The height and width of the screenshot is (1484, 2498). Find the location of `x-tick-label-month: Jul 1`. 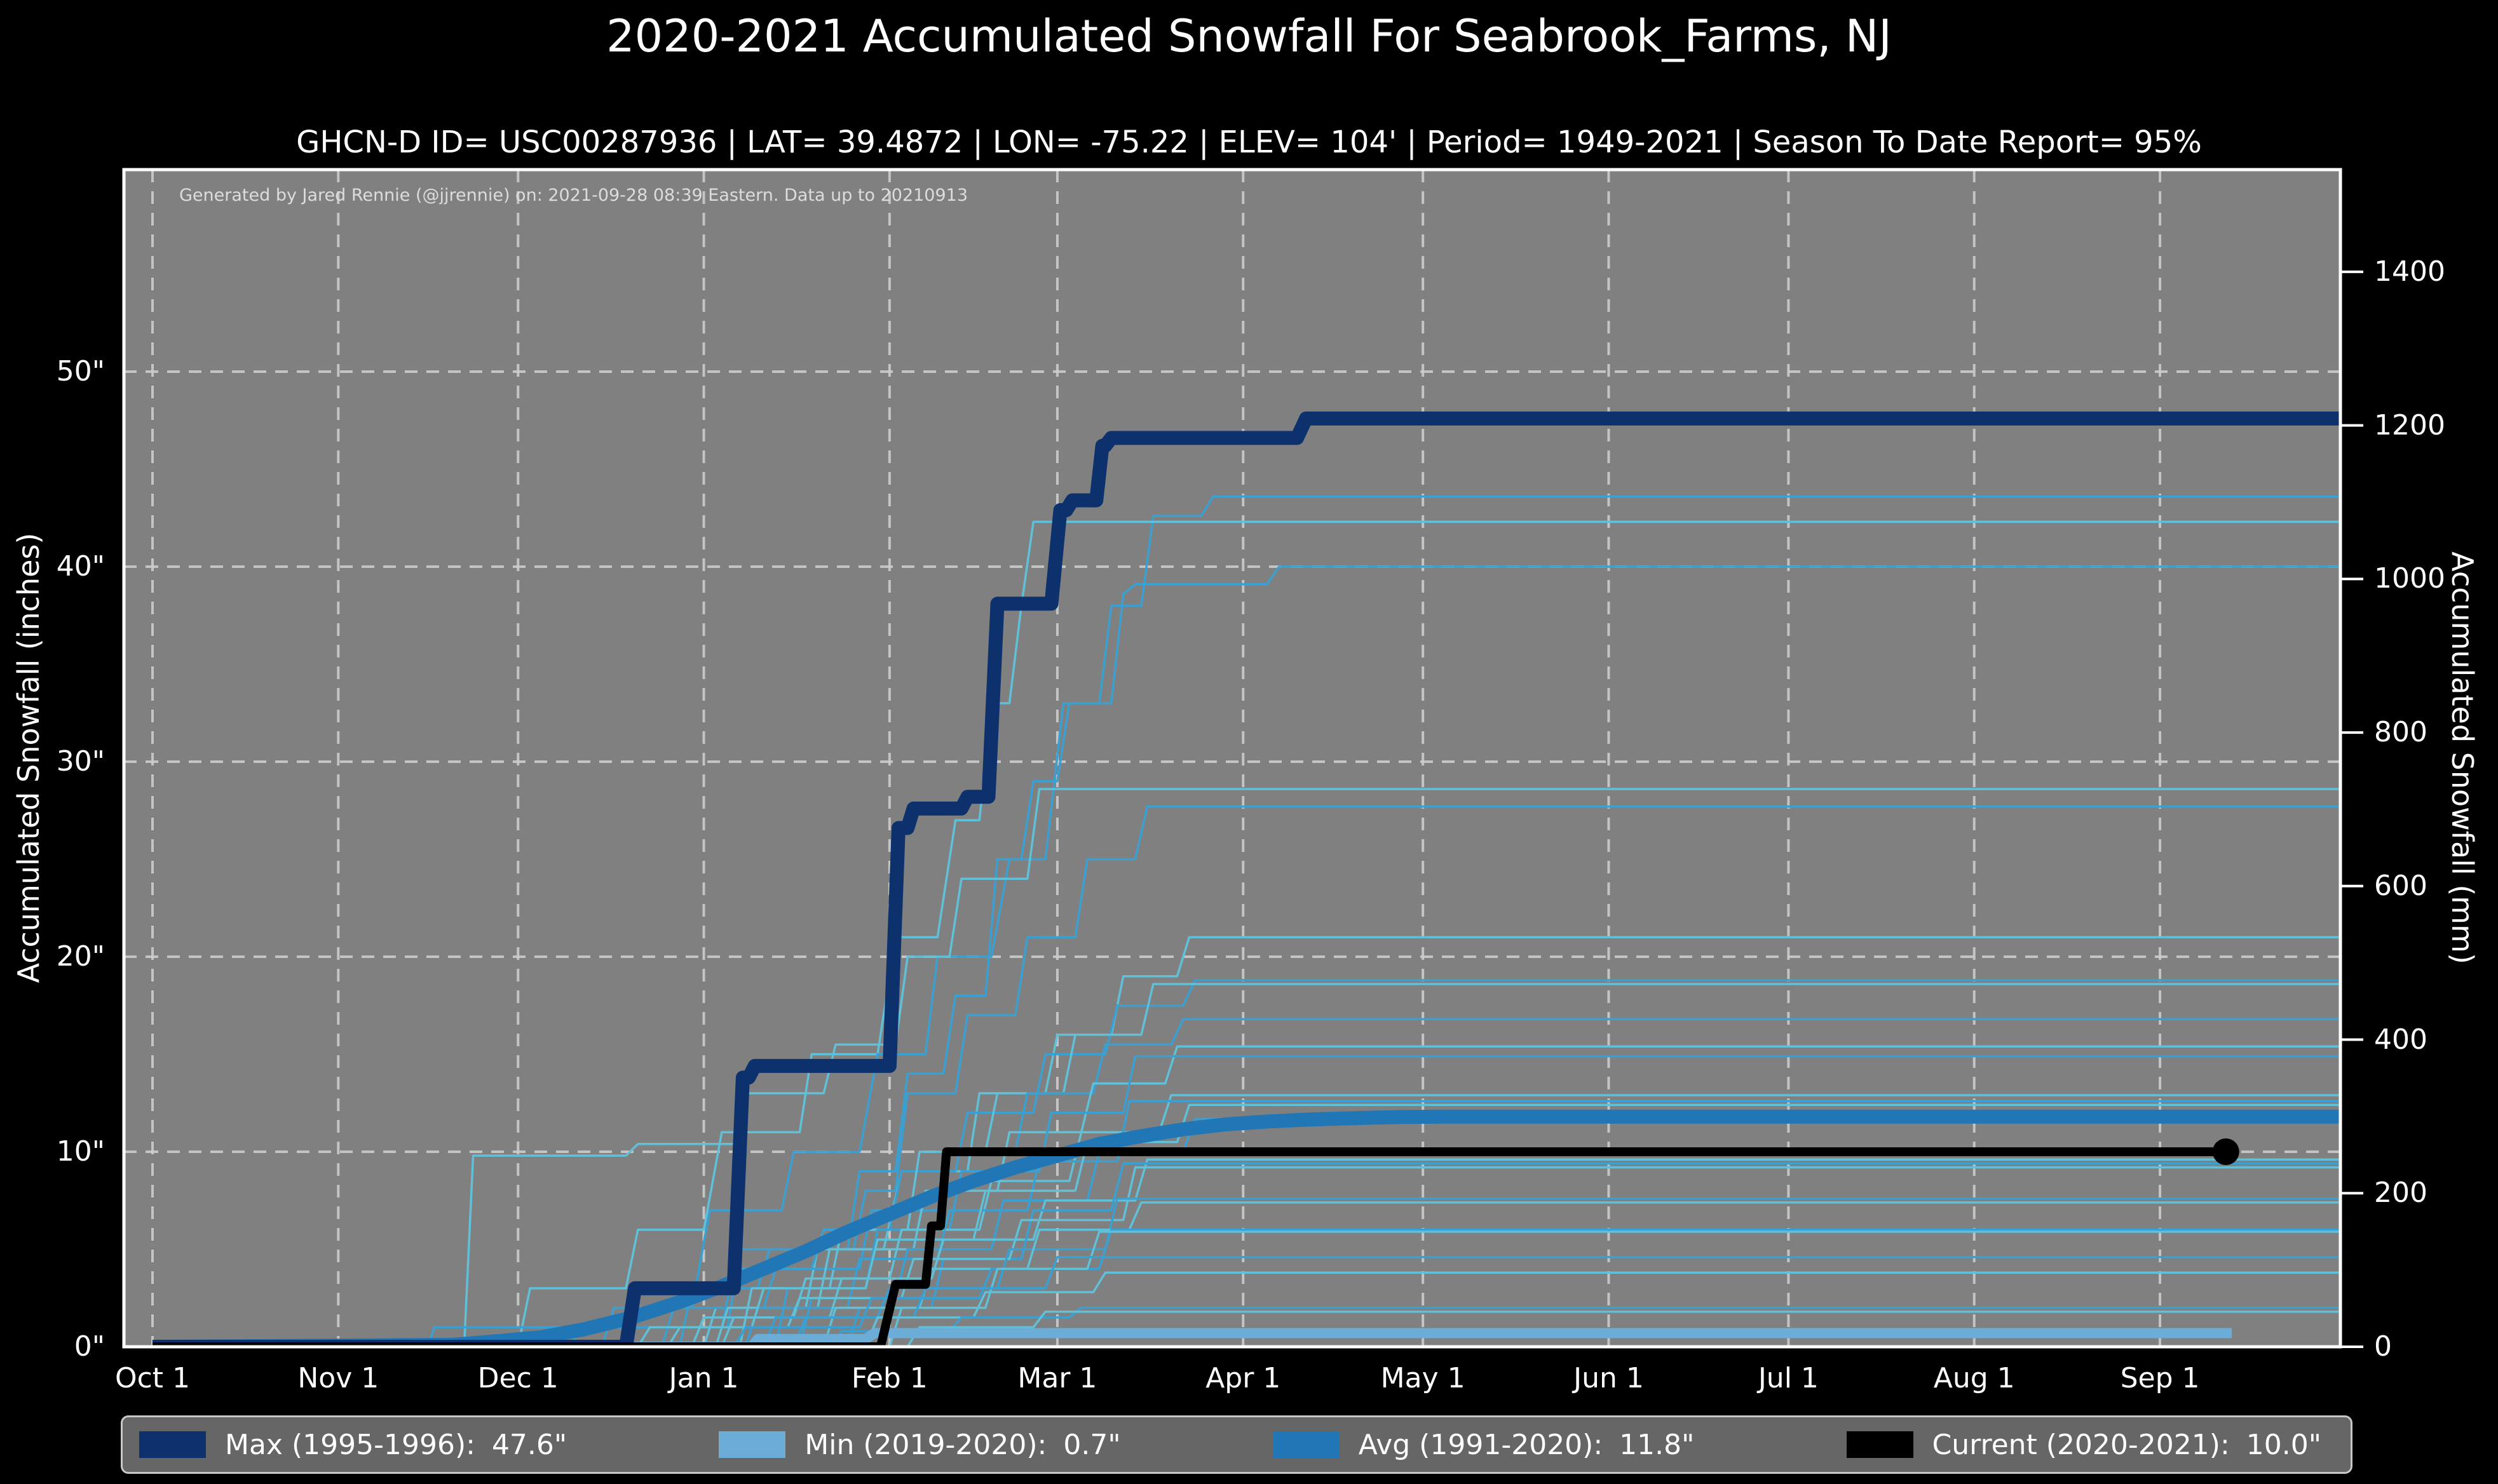

x-tick-label-month: Jul 1 is located at coordinates (1788, 1378).